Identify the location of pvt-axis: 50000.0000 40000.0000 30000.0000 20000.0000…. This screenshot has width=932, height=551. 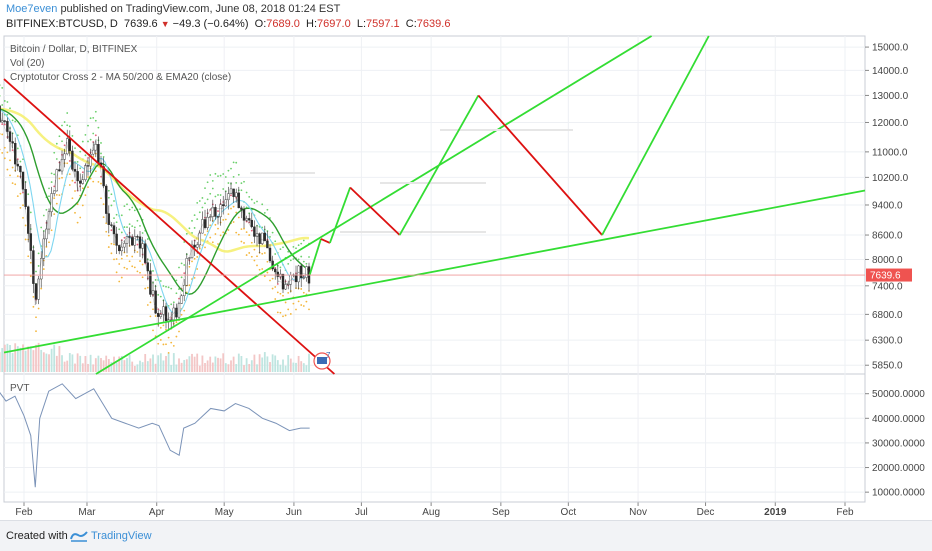
(895, 444).